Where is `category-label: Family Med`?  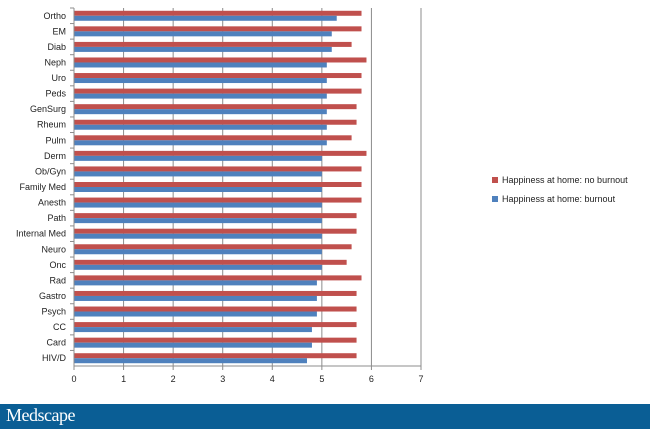
category-label: Family Med is located at coordinates (42, 187).